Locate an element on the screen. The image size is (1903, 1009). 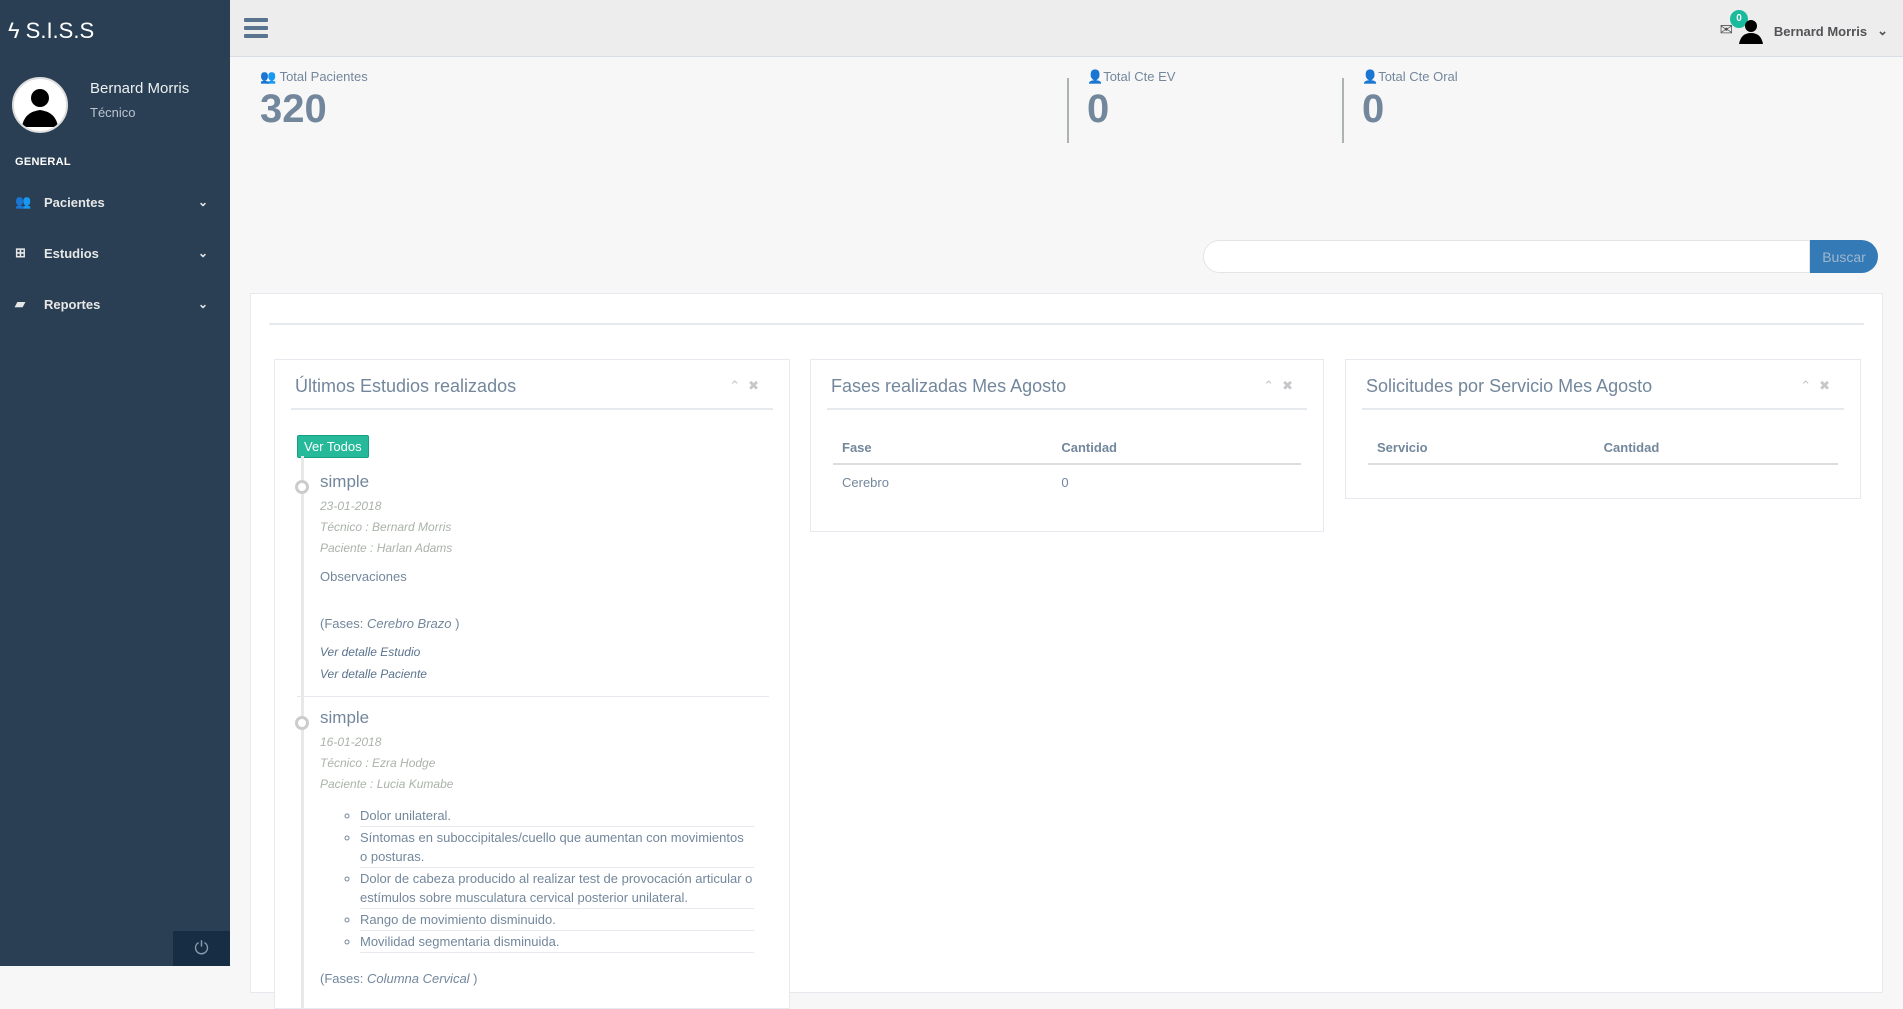
sidebar-item-reportes: ▰ Reportes ⌄ is located at coordinates (115, 304).